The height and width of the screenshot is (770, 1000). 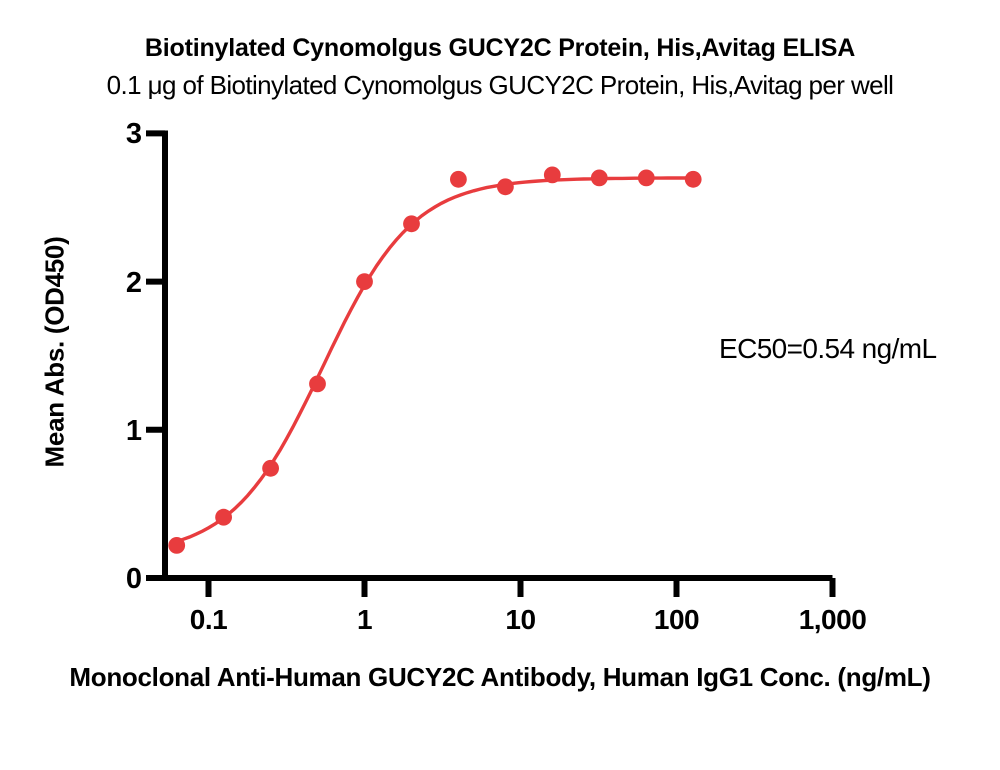 I want to click on x-tick-label: 0.1, so click(x=208, y=619).